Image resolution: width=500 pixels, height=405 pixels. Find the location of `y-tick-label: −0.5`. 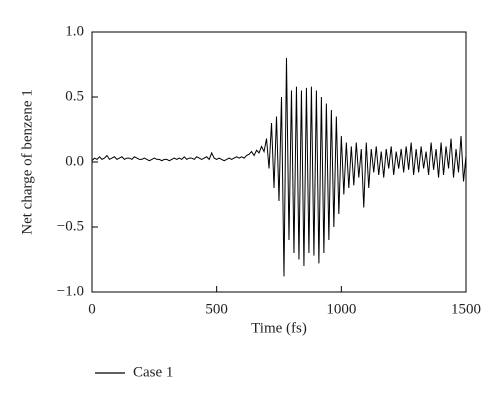

y-tick-label: −0.5 is located at coordinates (70, 226).